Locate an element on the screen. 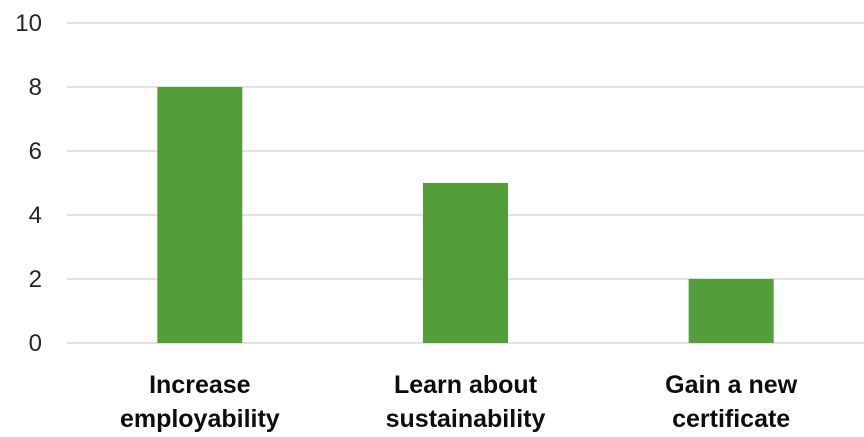 The image size is (864, 437). x-category-label: Gain a new is located at coordinates (731, 385).